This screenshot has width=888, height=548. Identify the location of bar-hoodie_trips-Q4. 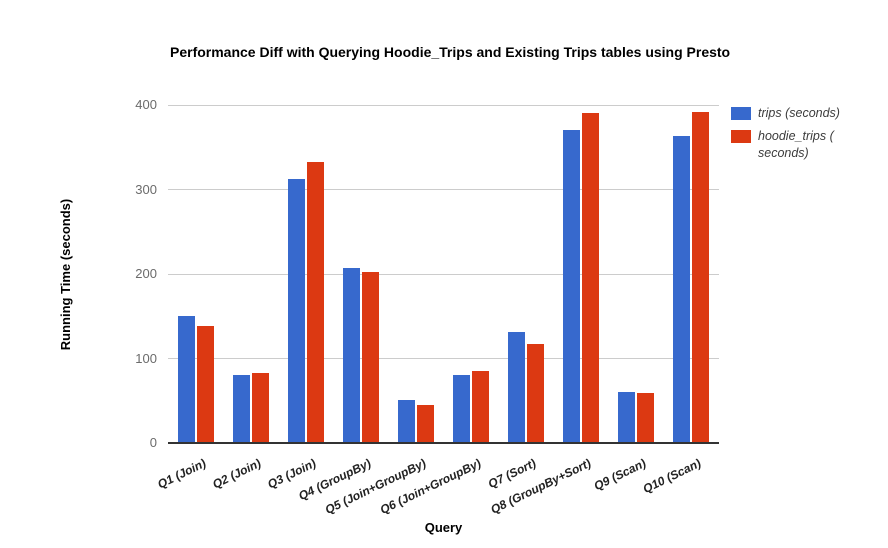
(370, 357).